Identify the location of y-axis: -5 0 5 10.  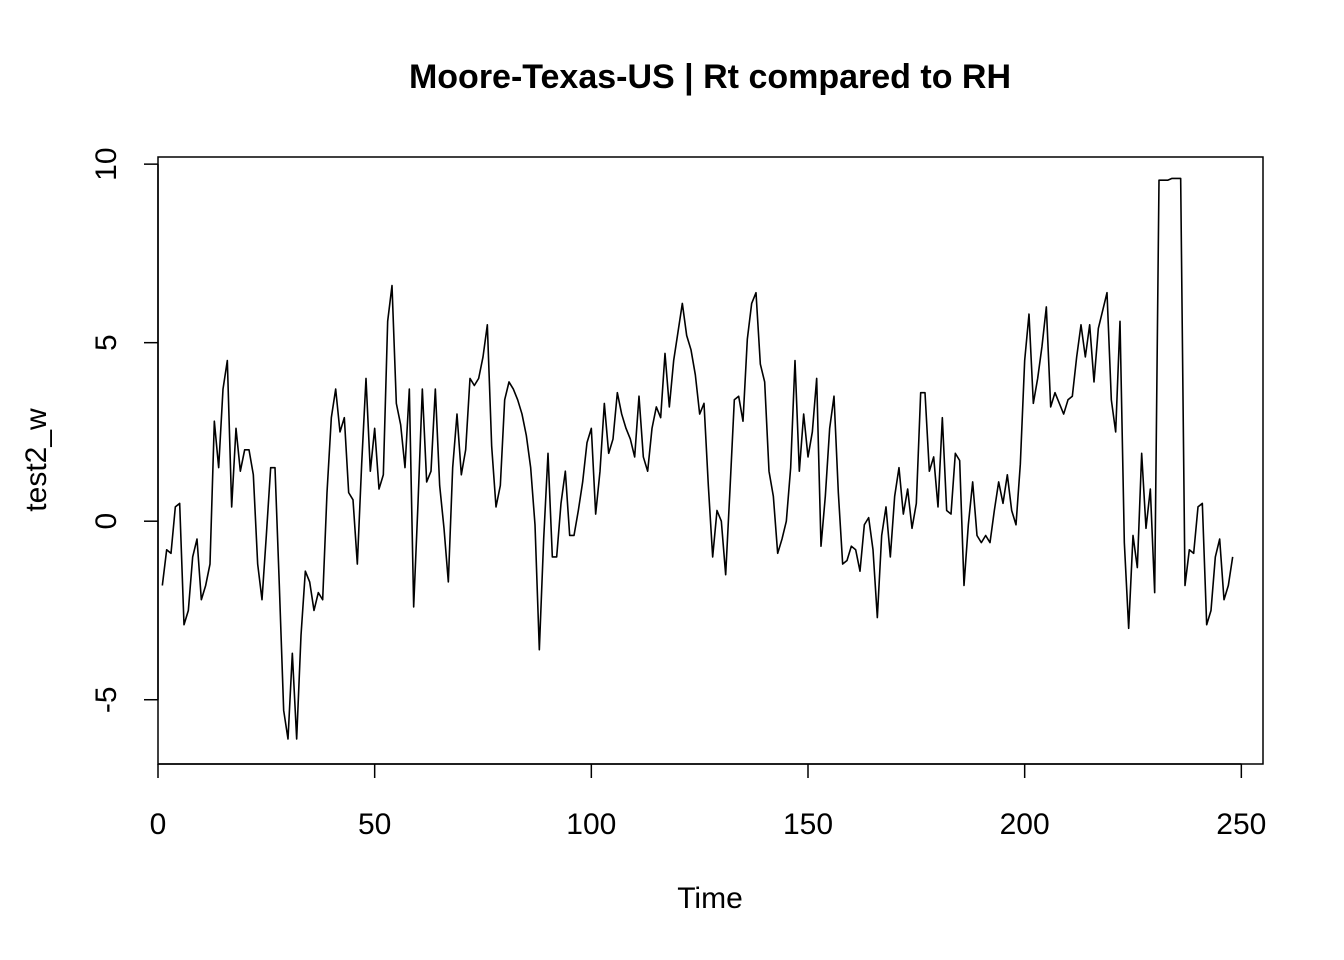
(124, 430).